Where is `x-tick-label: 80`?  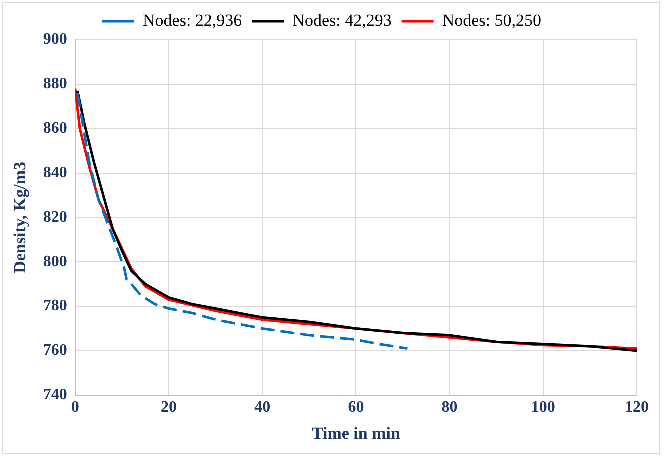
x-tick-label: 80 is located at coordinates (450, 407).